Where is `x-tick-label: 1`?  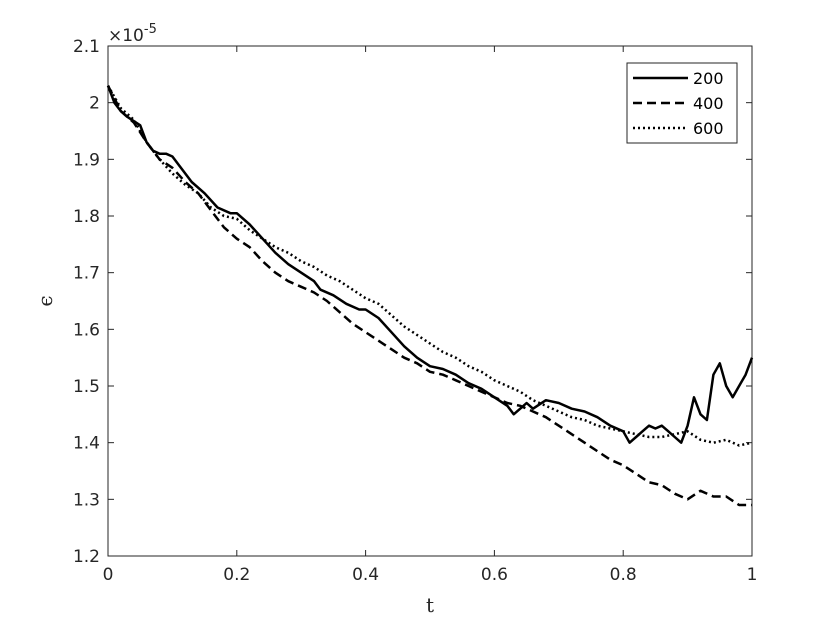
x-tick-label: 1 is located at coordinates (752, 575).